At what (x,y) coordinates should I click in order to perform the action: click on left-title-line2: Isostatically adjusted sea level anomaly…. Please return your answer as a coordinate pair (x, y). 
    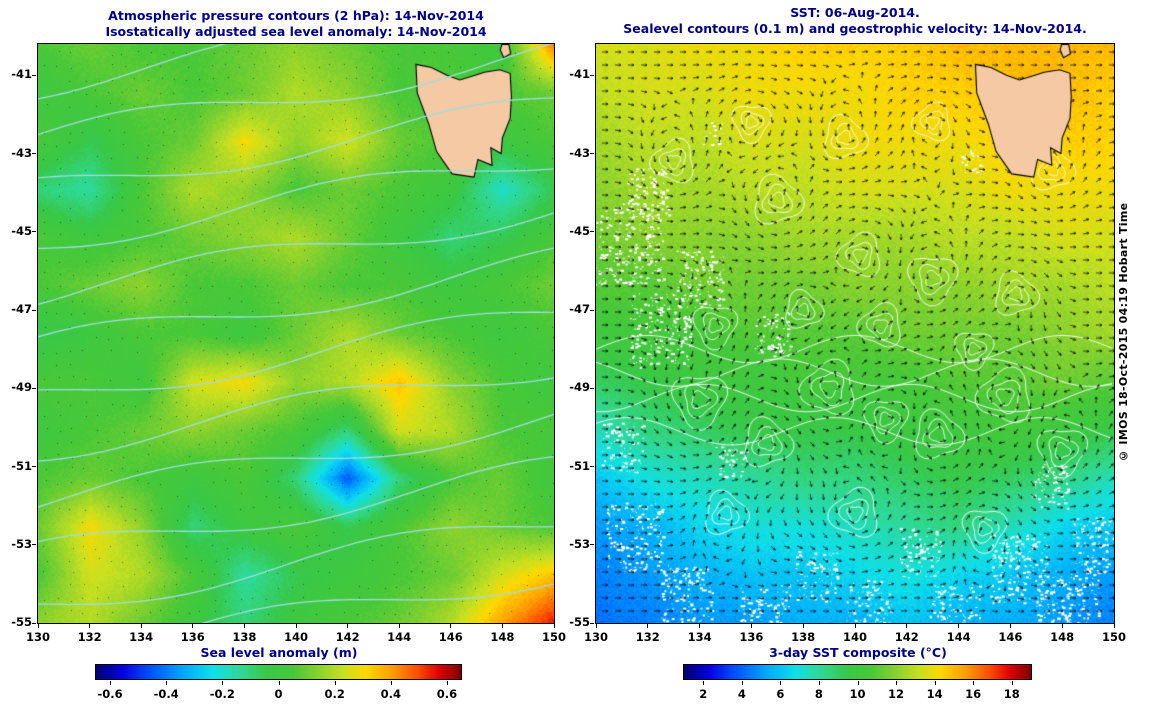
    Looking at the image, I should click on (296, 31).